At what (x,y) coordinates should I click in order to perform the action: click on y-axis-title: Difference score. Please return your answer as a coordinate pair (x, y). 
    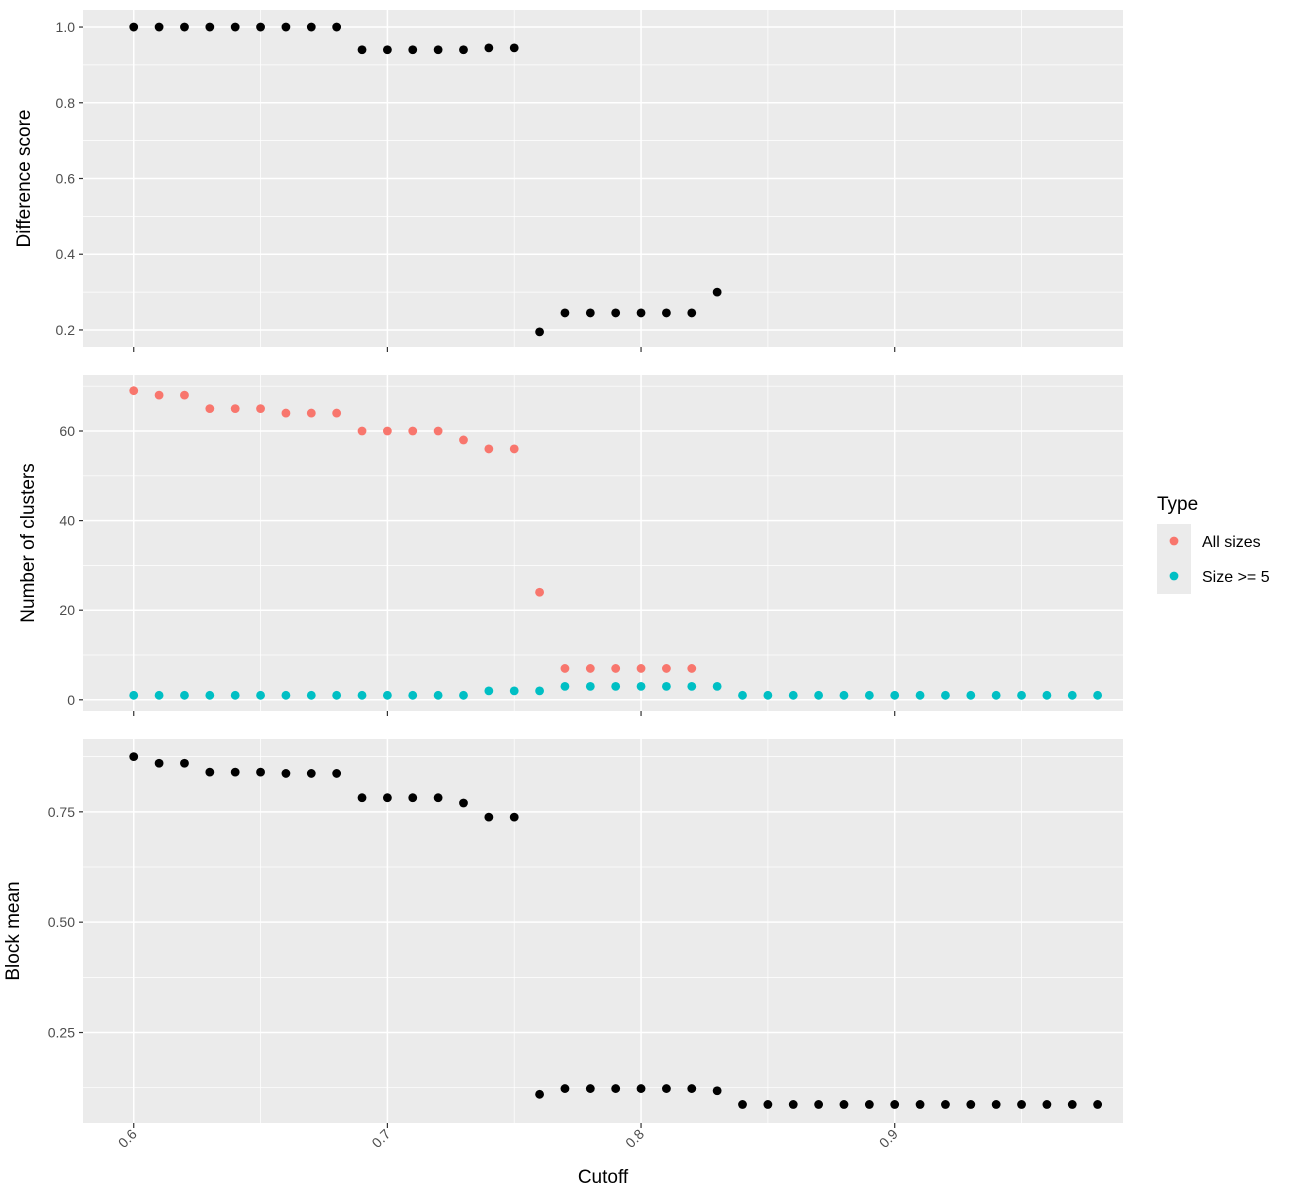
    Looking at the image, I should click on (24, 179).